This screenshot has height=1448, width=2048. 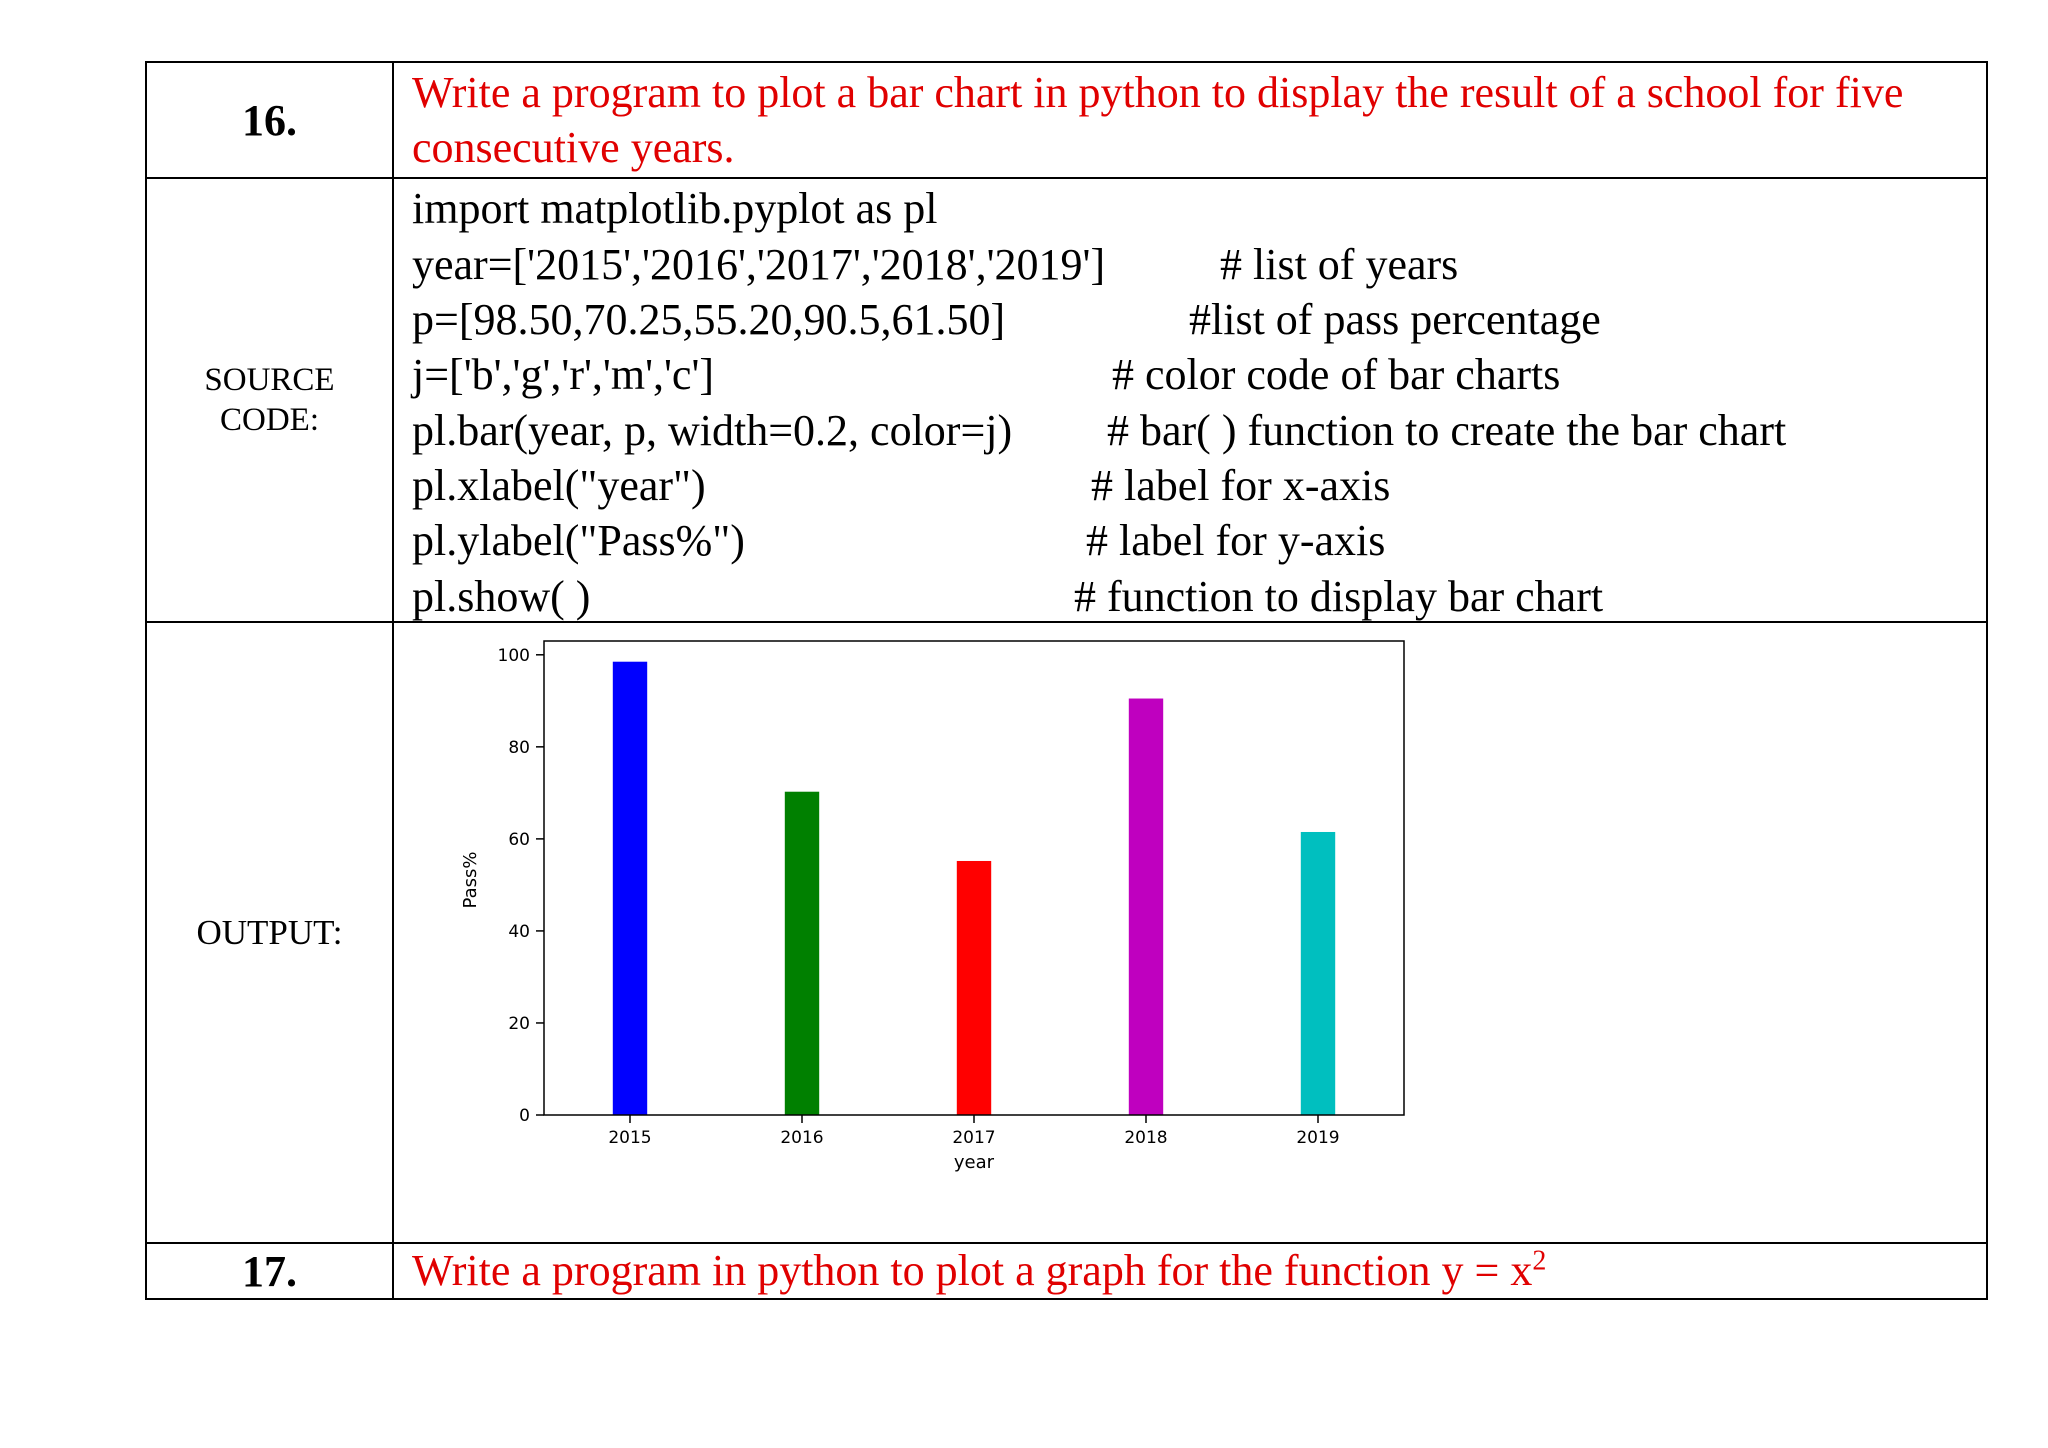 I want to click on y-tick-label: 40, so click(x=519, y=932).